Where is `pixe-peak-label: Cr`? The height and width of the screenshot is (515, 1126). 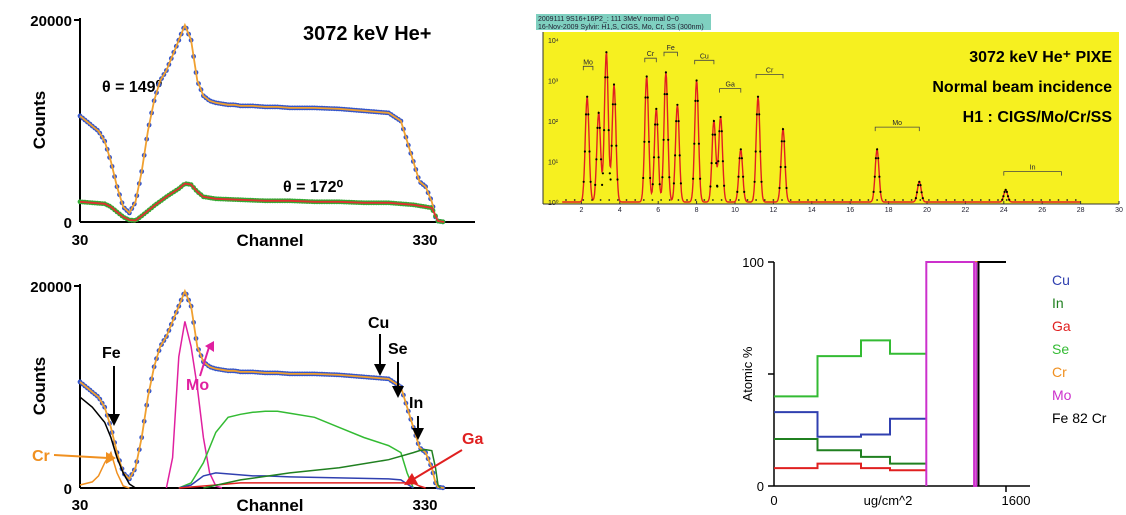 pixe-peak-label: Cr is located at coordinates (651, 54).